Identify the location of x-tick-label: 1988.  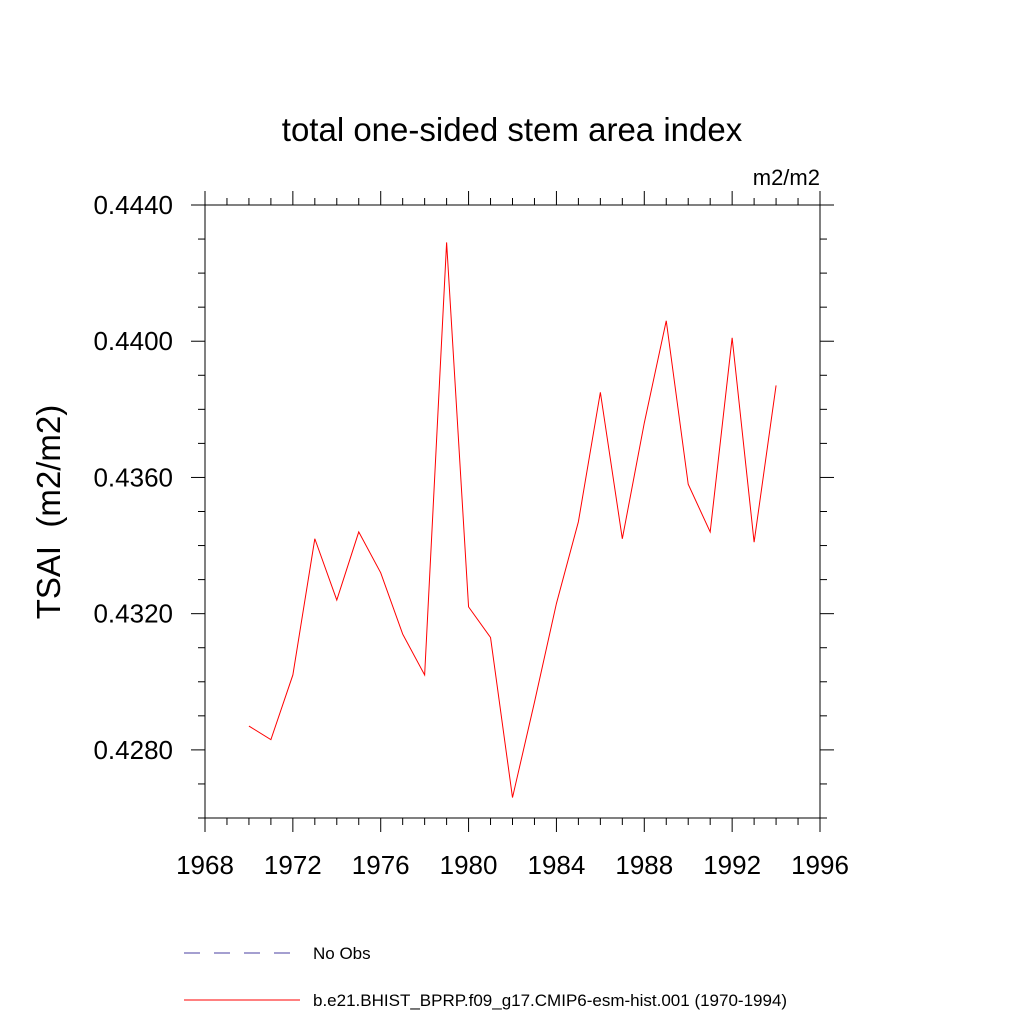
(644, 865).